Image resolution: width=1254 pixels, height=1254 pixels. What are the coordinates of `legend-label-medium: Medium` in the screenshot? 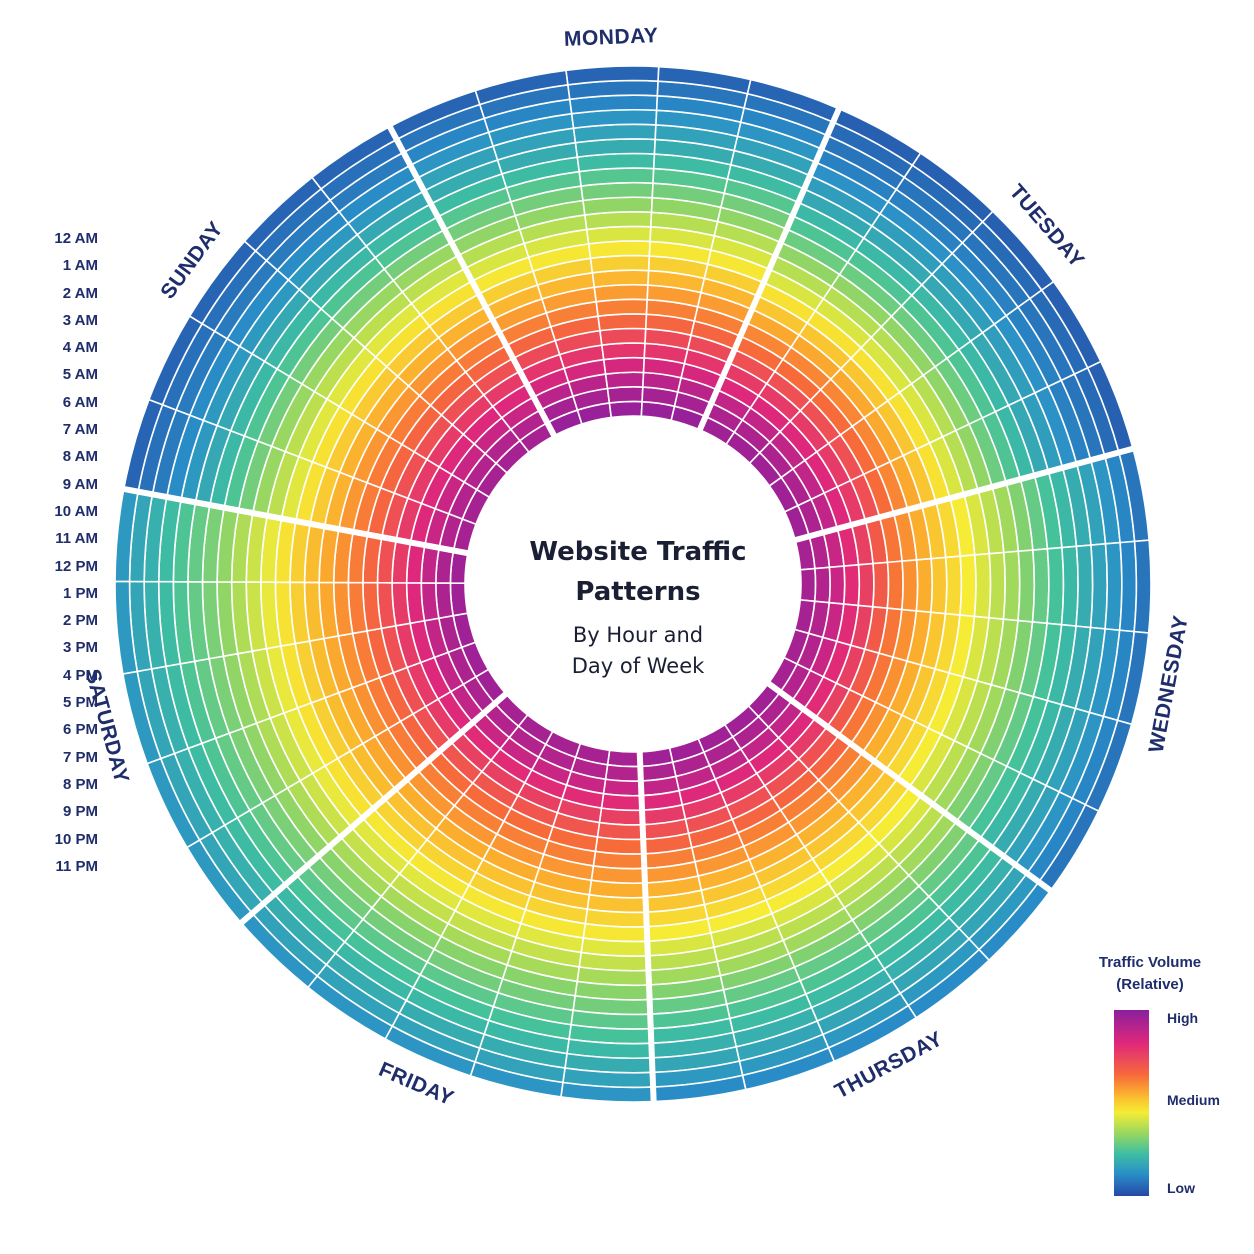 It's located at (1193, 1100).